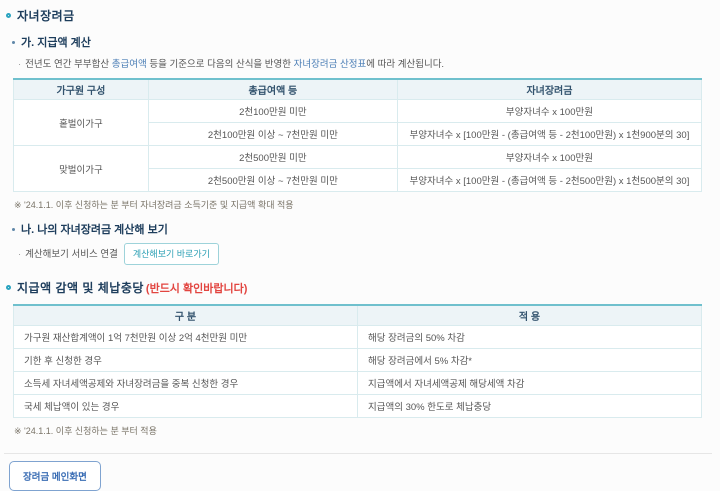 This screenshot has height=491, width=720. Describe the element at coordinates (529, 383) in the screenshot. I see `cell-apply: 지급액에서 자녀세액공제 해당세액 차감` at that location.